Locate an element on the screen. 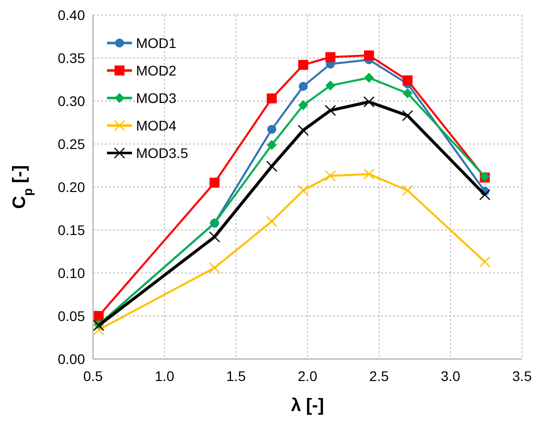  y-tick-label: 0.35 is located at coordinates (72, 58).